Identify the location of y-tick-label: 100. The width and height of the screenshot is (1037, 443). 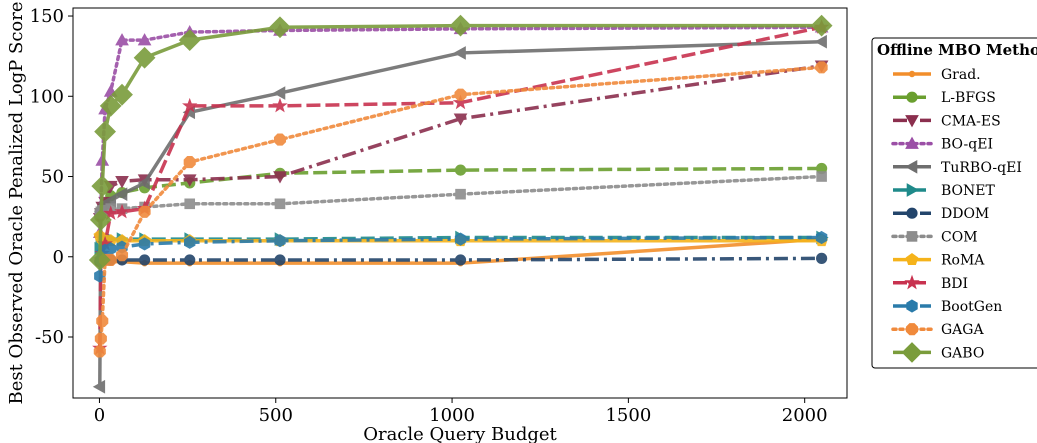
(47, 96).